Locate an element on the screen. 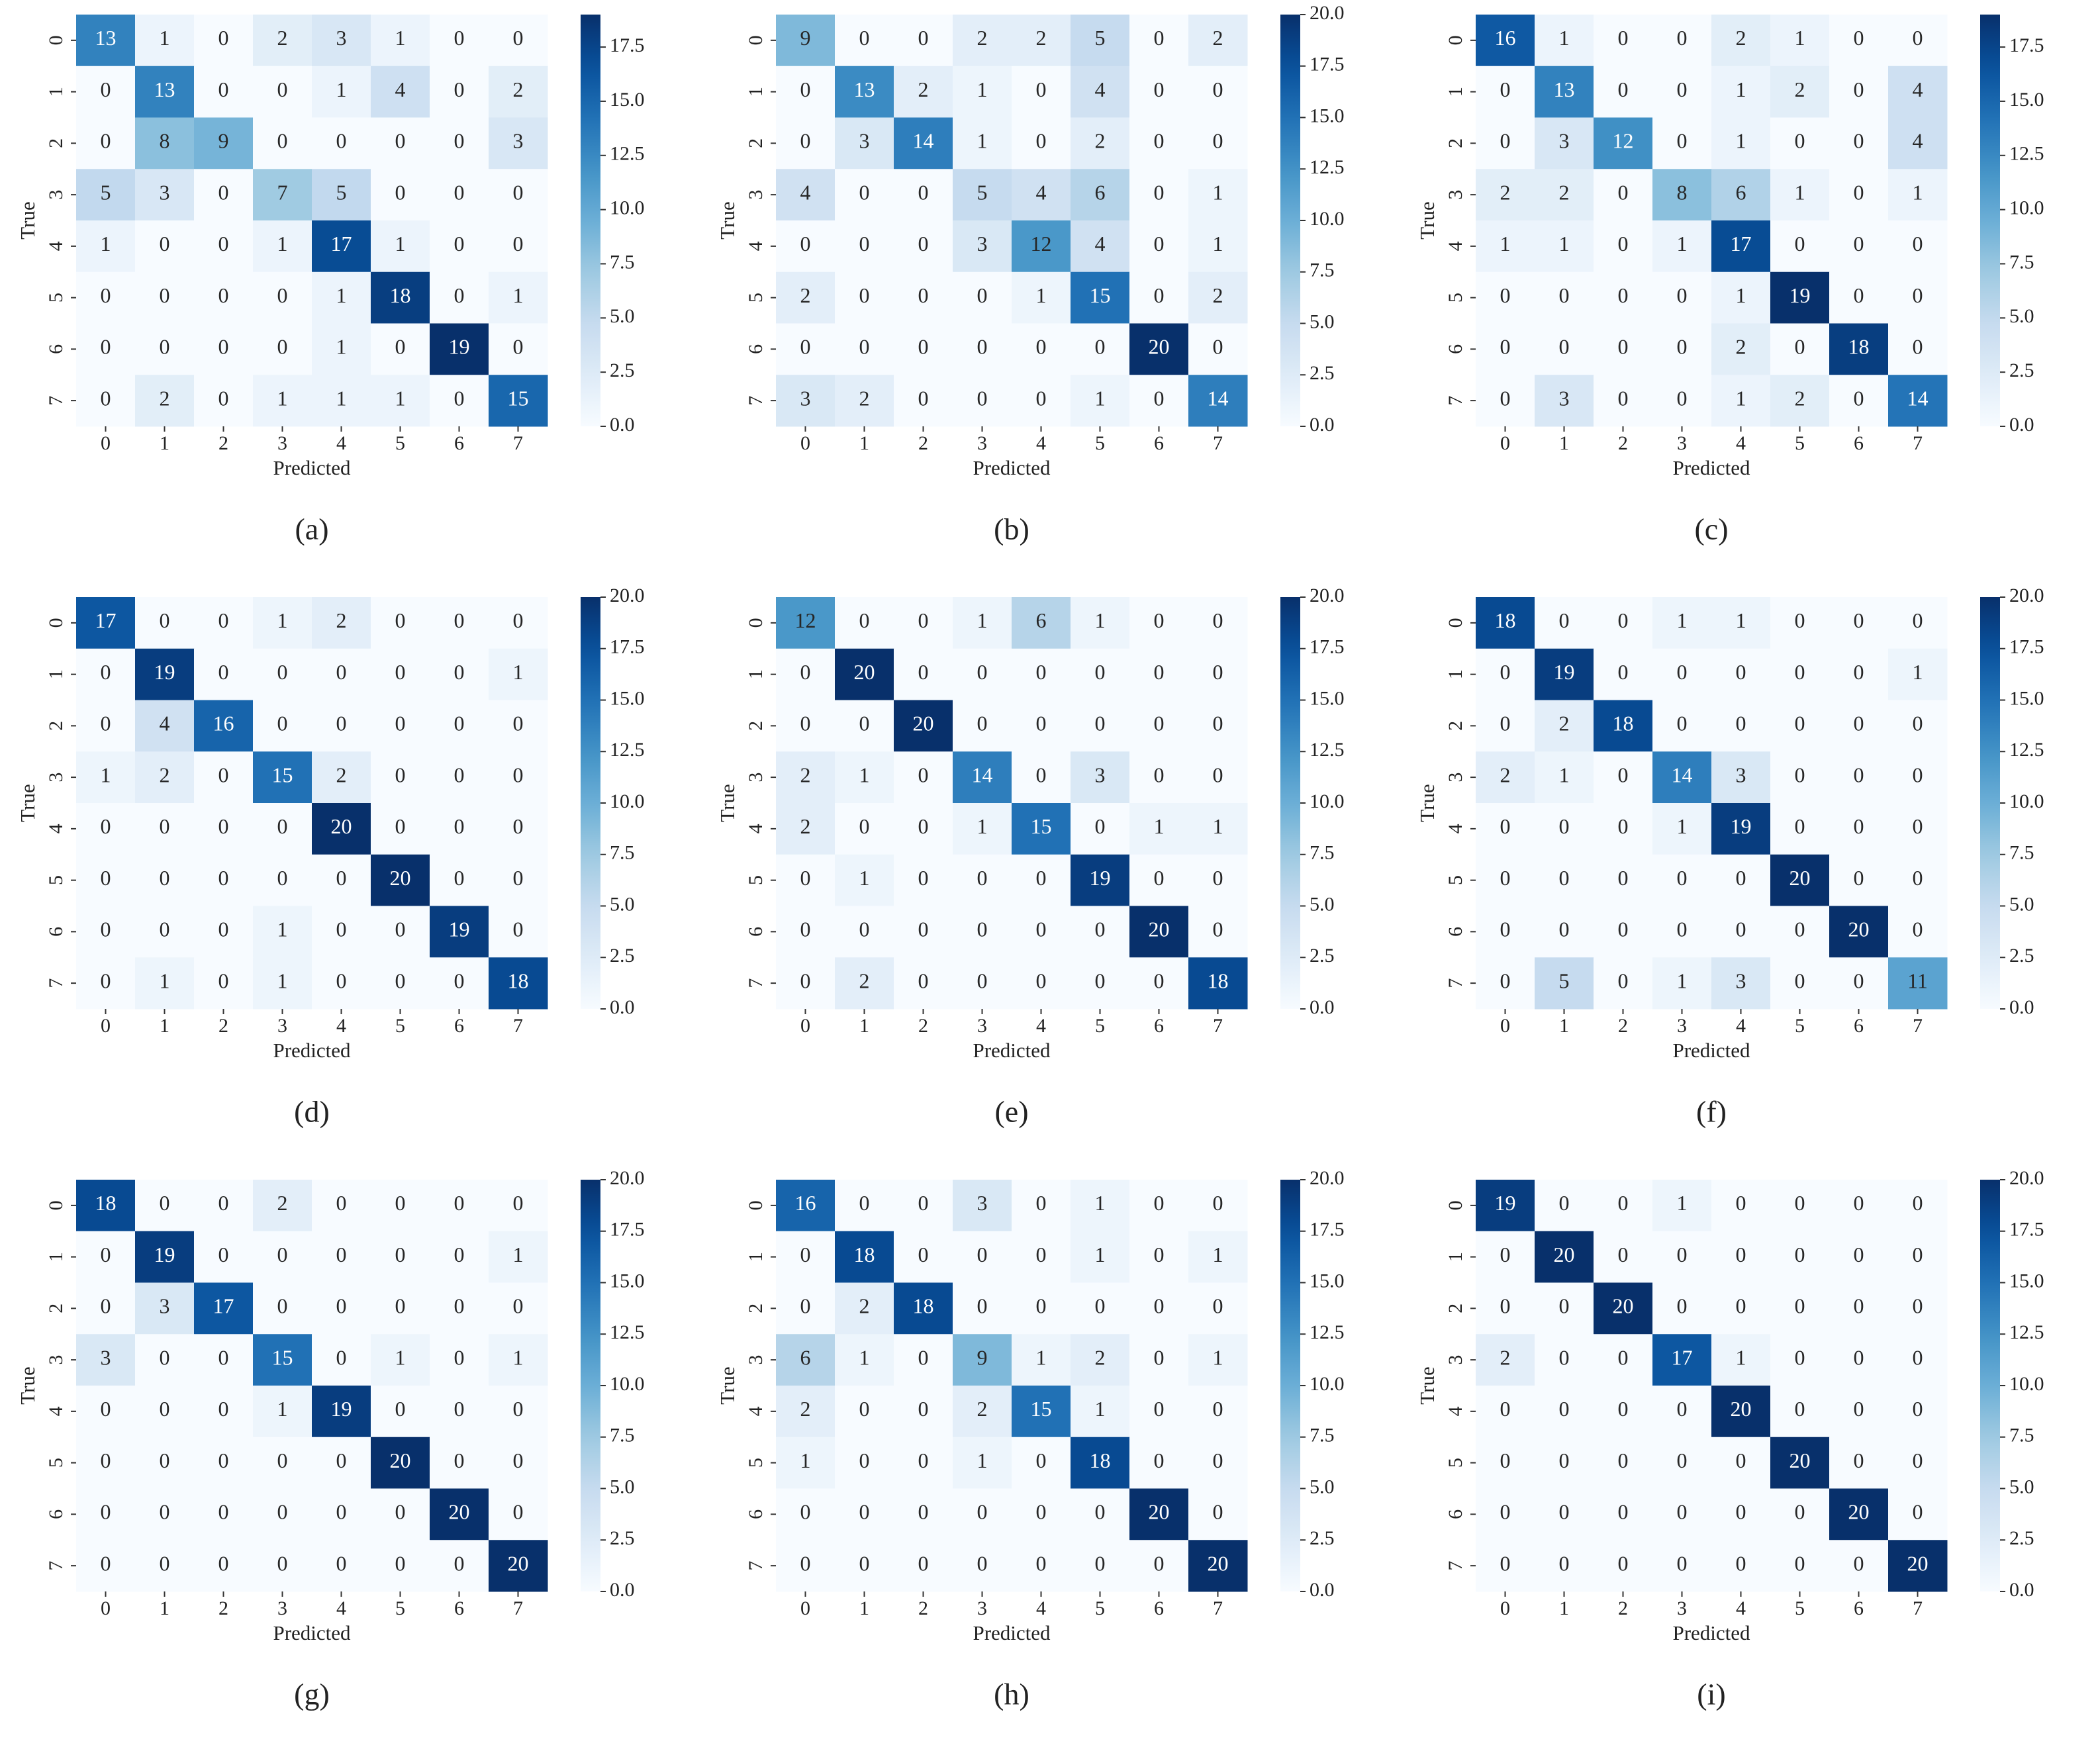 This screenshot has width=2100, height=1751. colorbar-tick-label: 7.5 is located at coordinates (1322, 1435).